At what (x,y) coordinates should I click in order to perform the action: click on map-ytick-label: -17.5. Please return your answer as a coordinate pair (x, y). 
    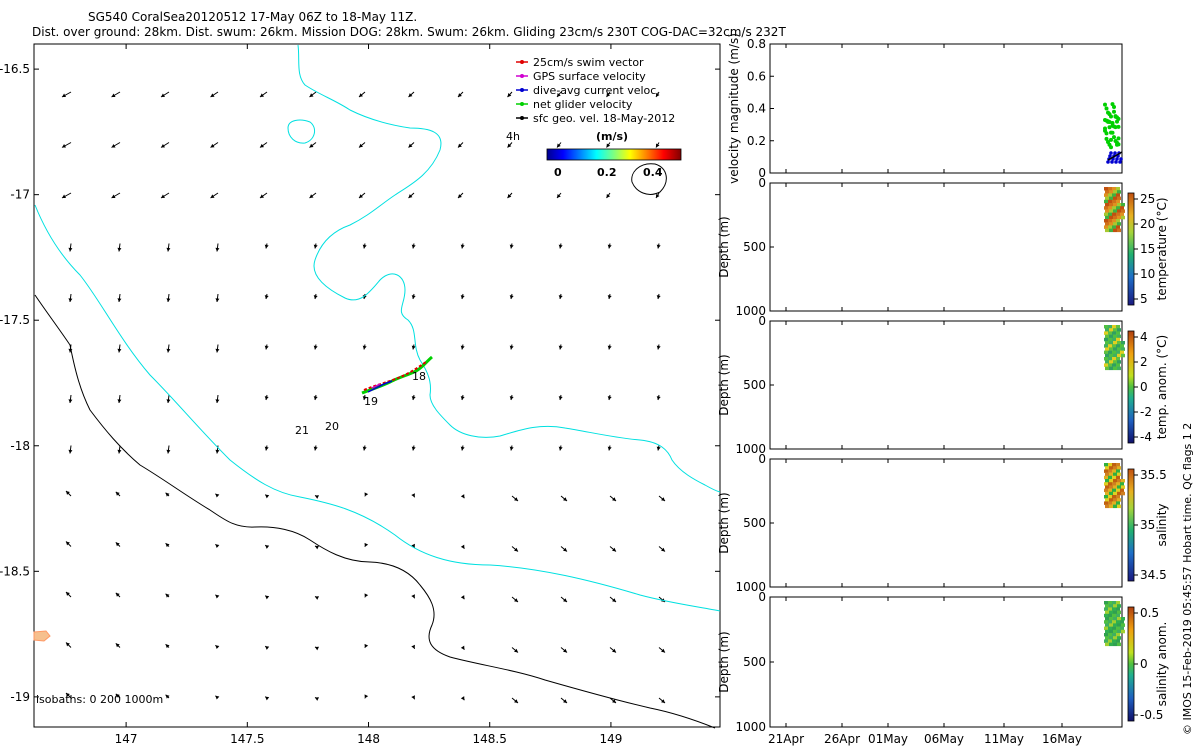
    Looking at the image, I should click on (15, 320).